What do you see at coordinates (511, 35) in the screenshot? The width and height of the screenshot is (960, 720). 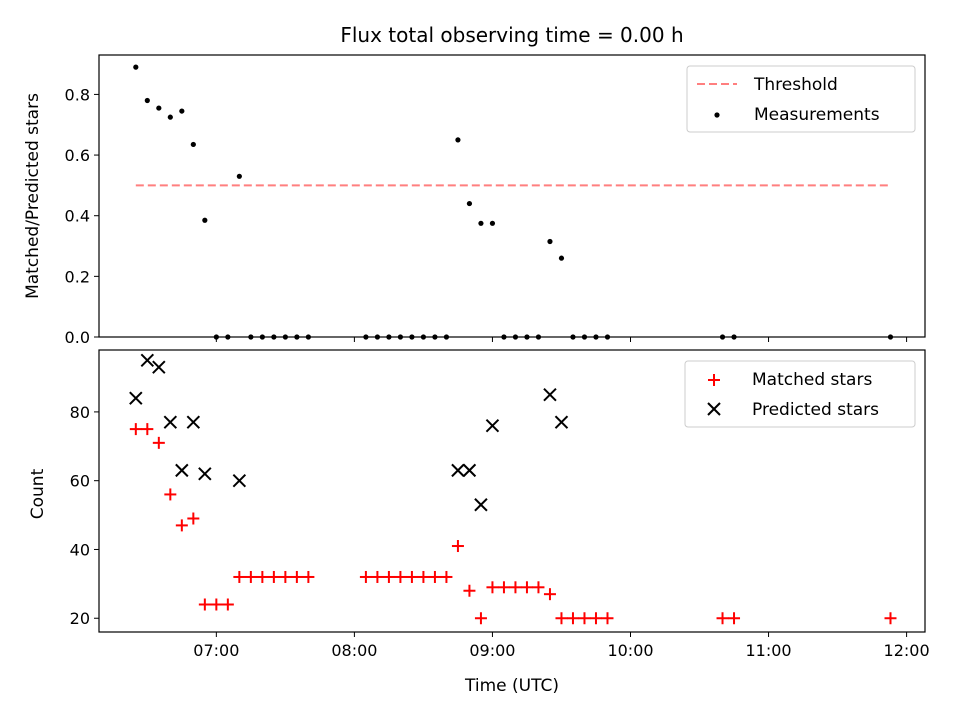 I see `figure-title: Flux total observing time = 0.00 h` at bounding box center [511, 35].